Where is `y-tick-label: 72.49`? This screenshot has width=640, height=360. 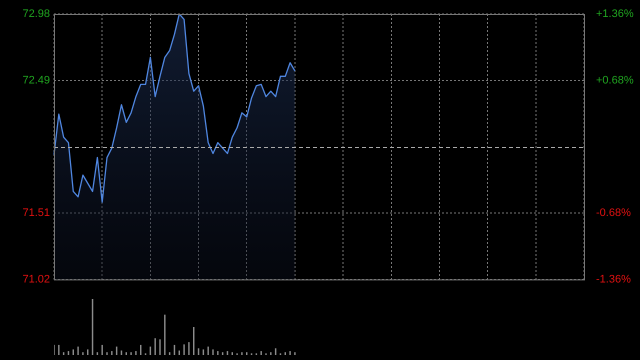
y-tick-label: 72.49 is located at coordinates (36, 80).